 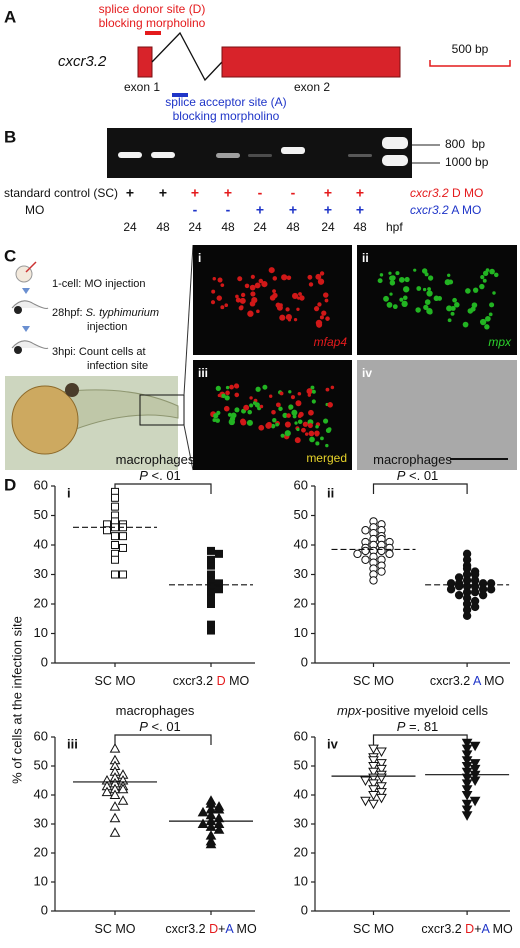 What do you see at coordinates (477, 681) in the screenshot?
I see `label-part: A` at bounding box center [477, 681].